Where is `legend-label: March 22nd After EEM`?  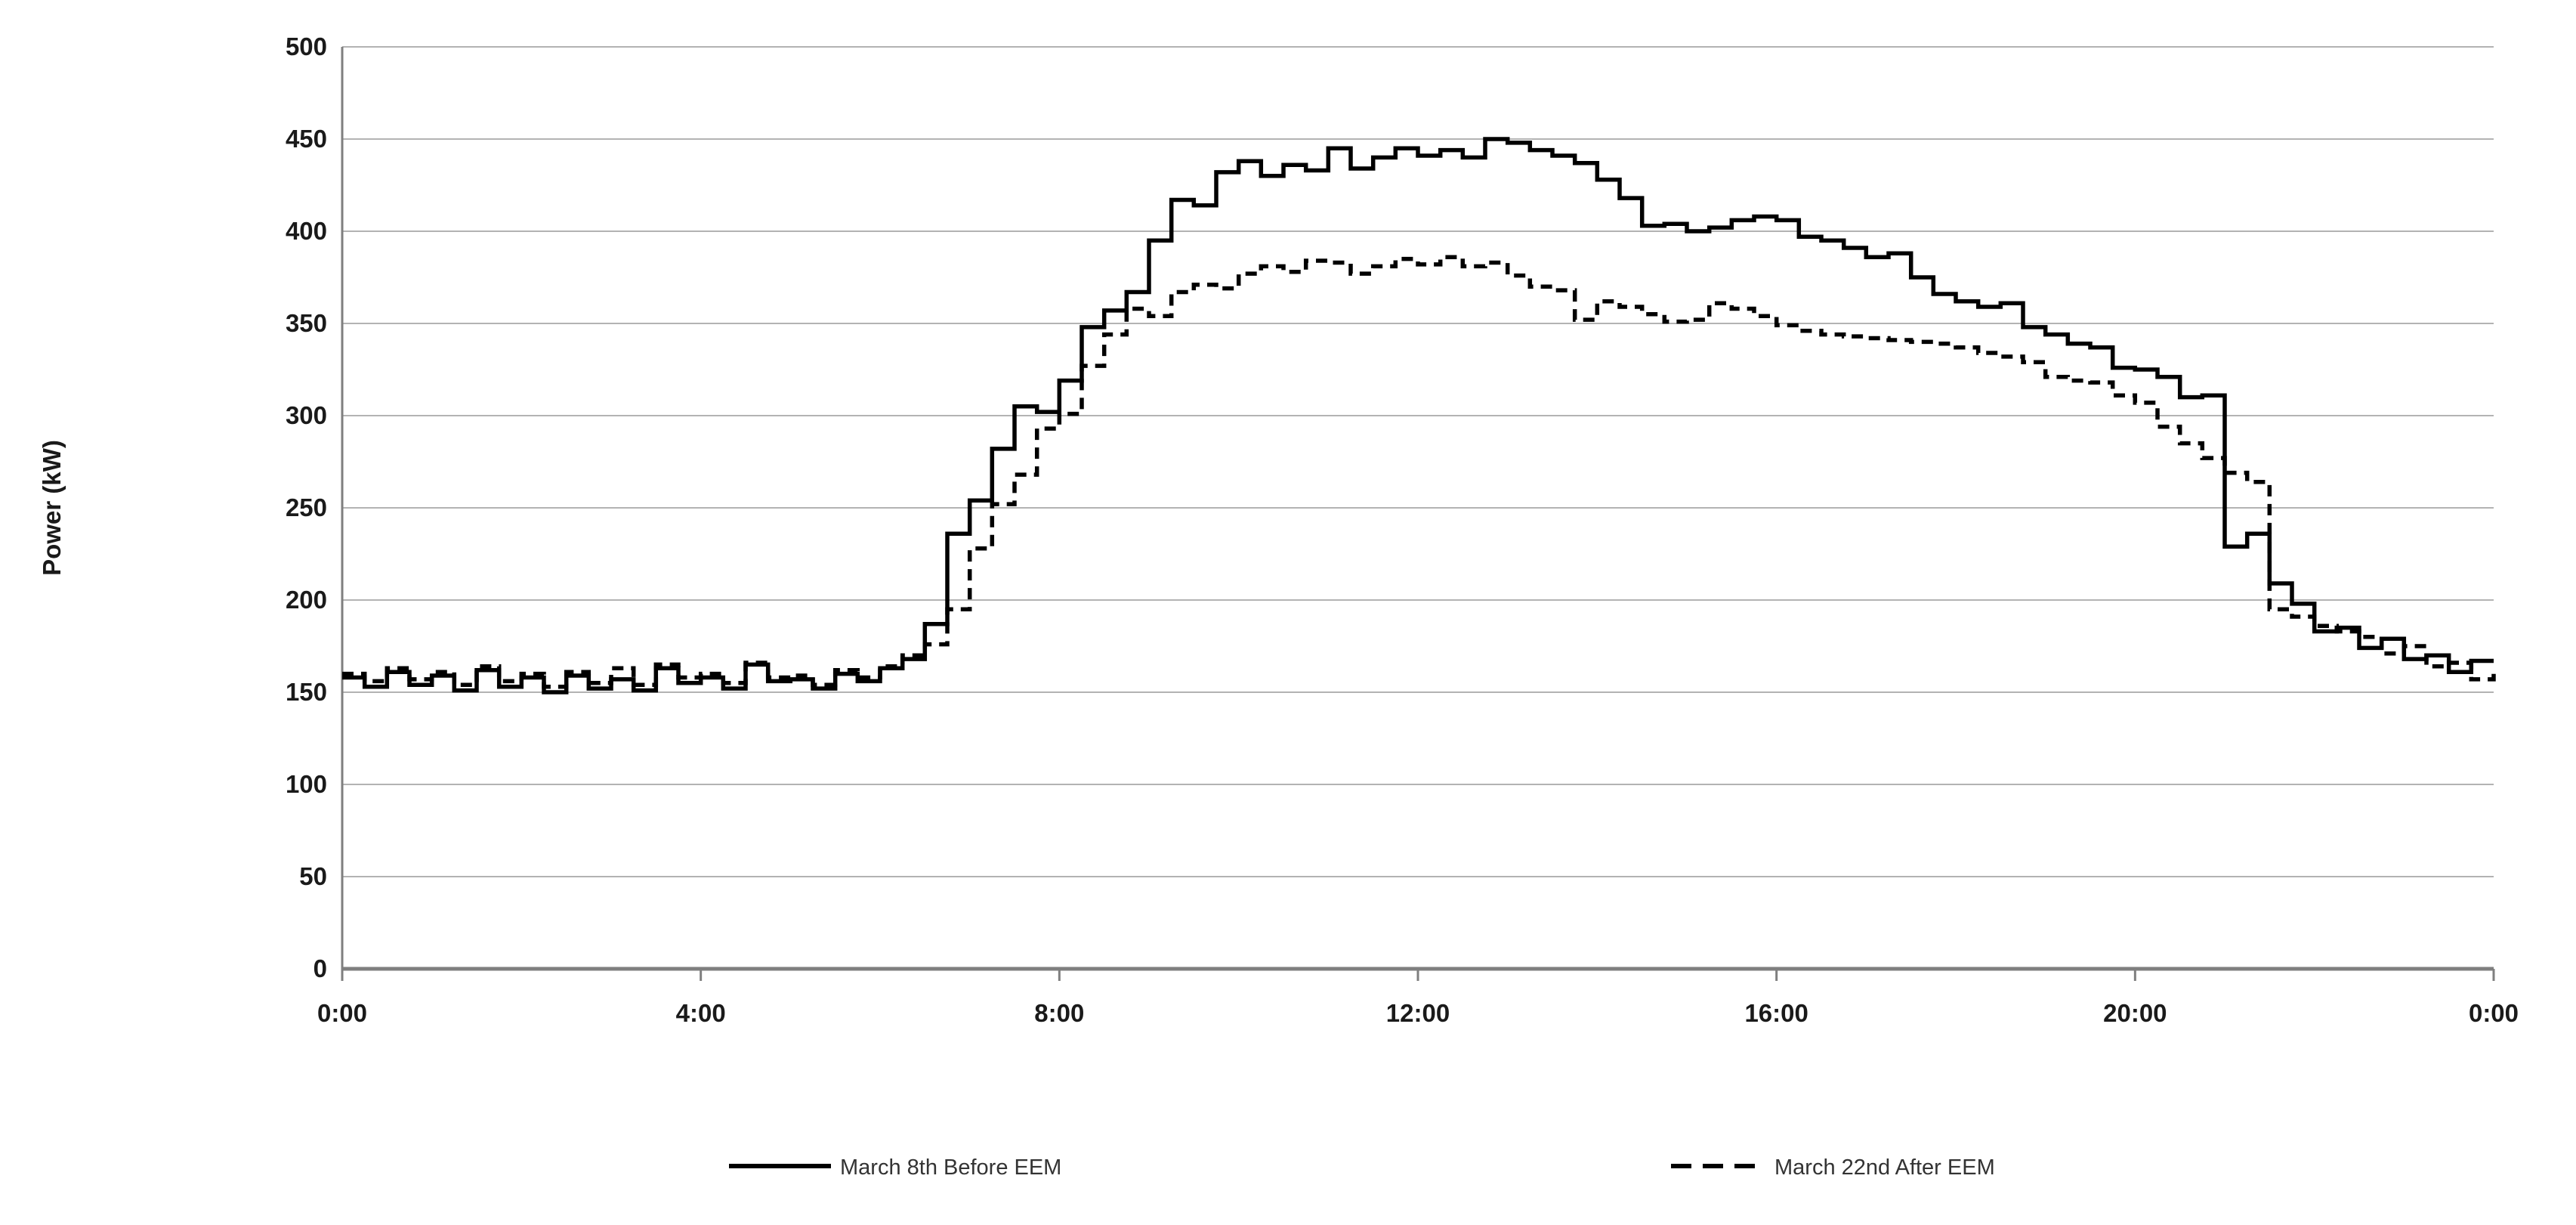
legend-label: March 22nd After EEM is located at coordinates (1884, 1167).